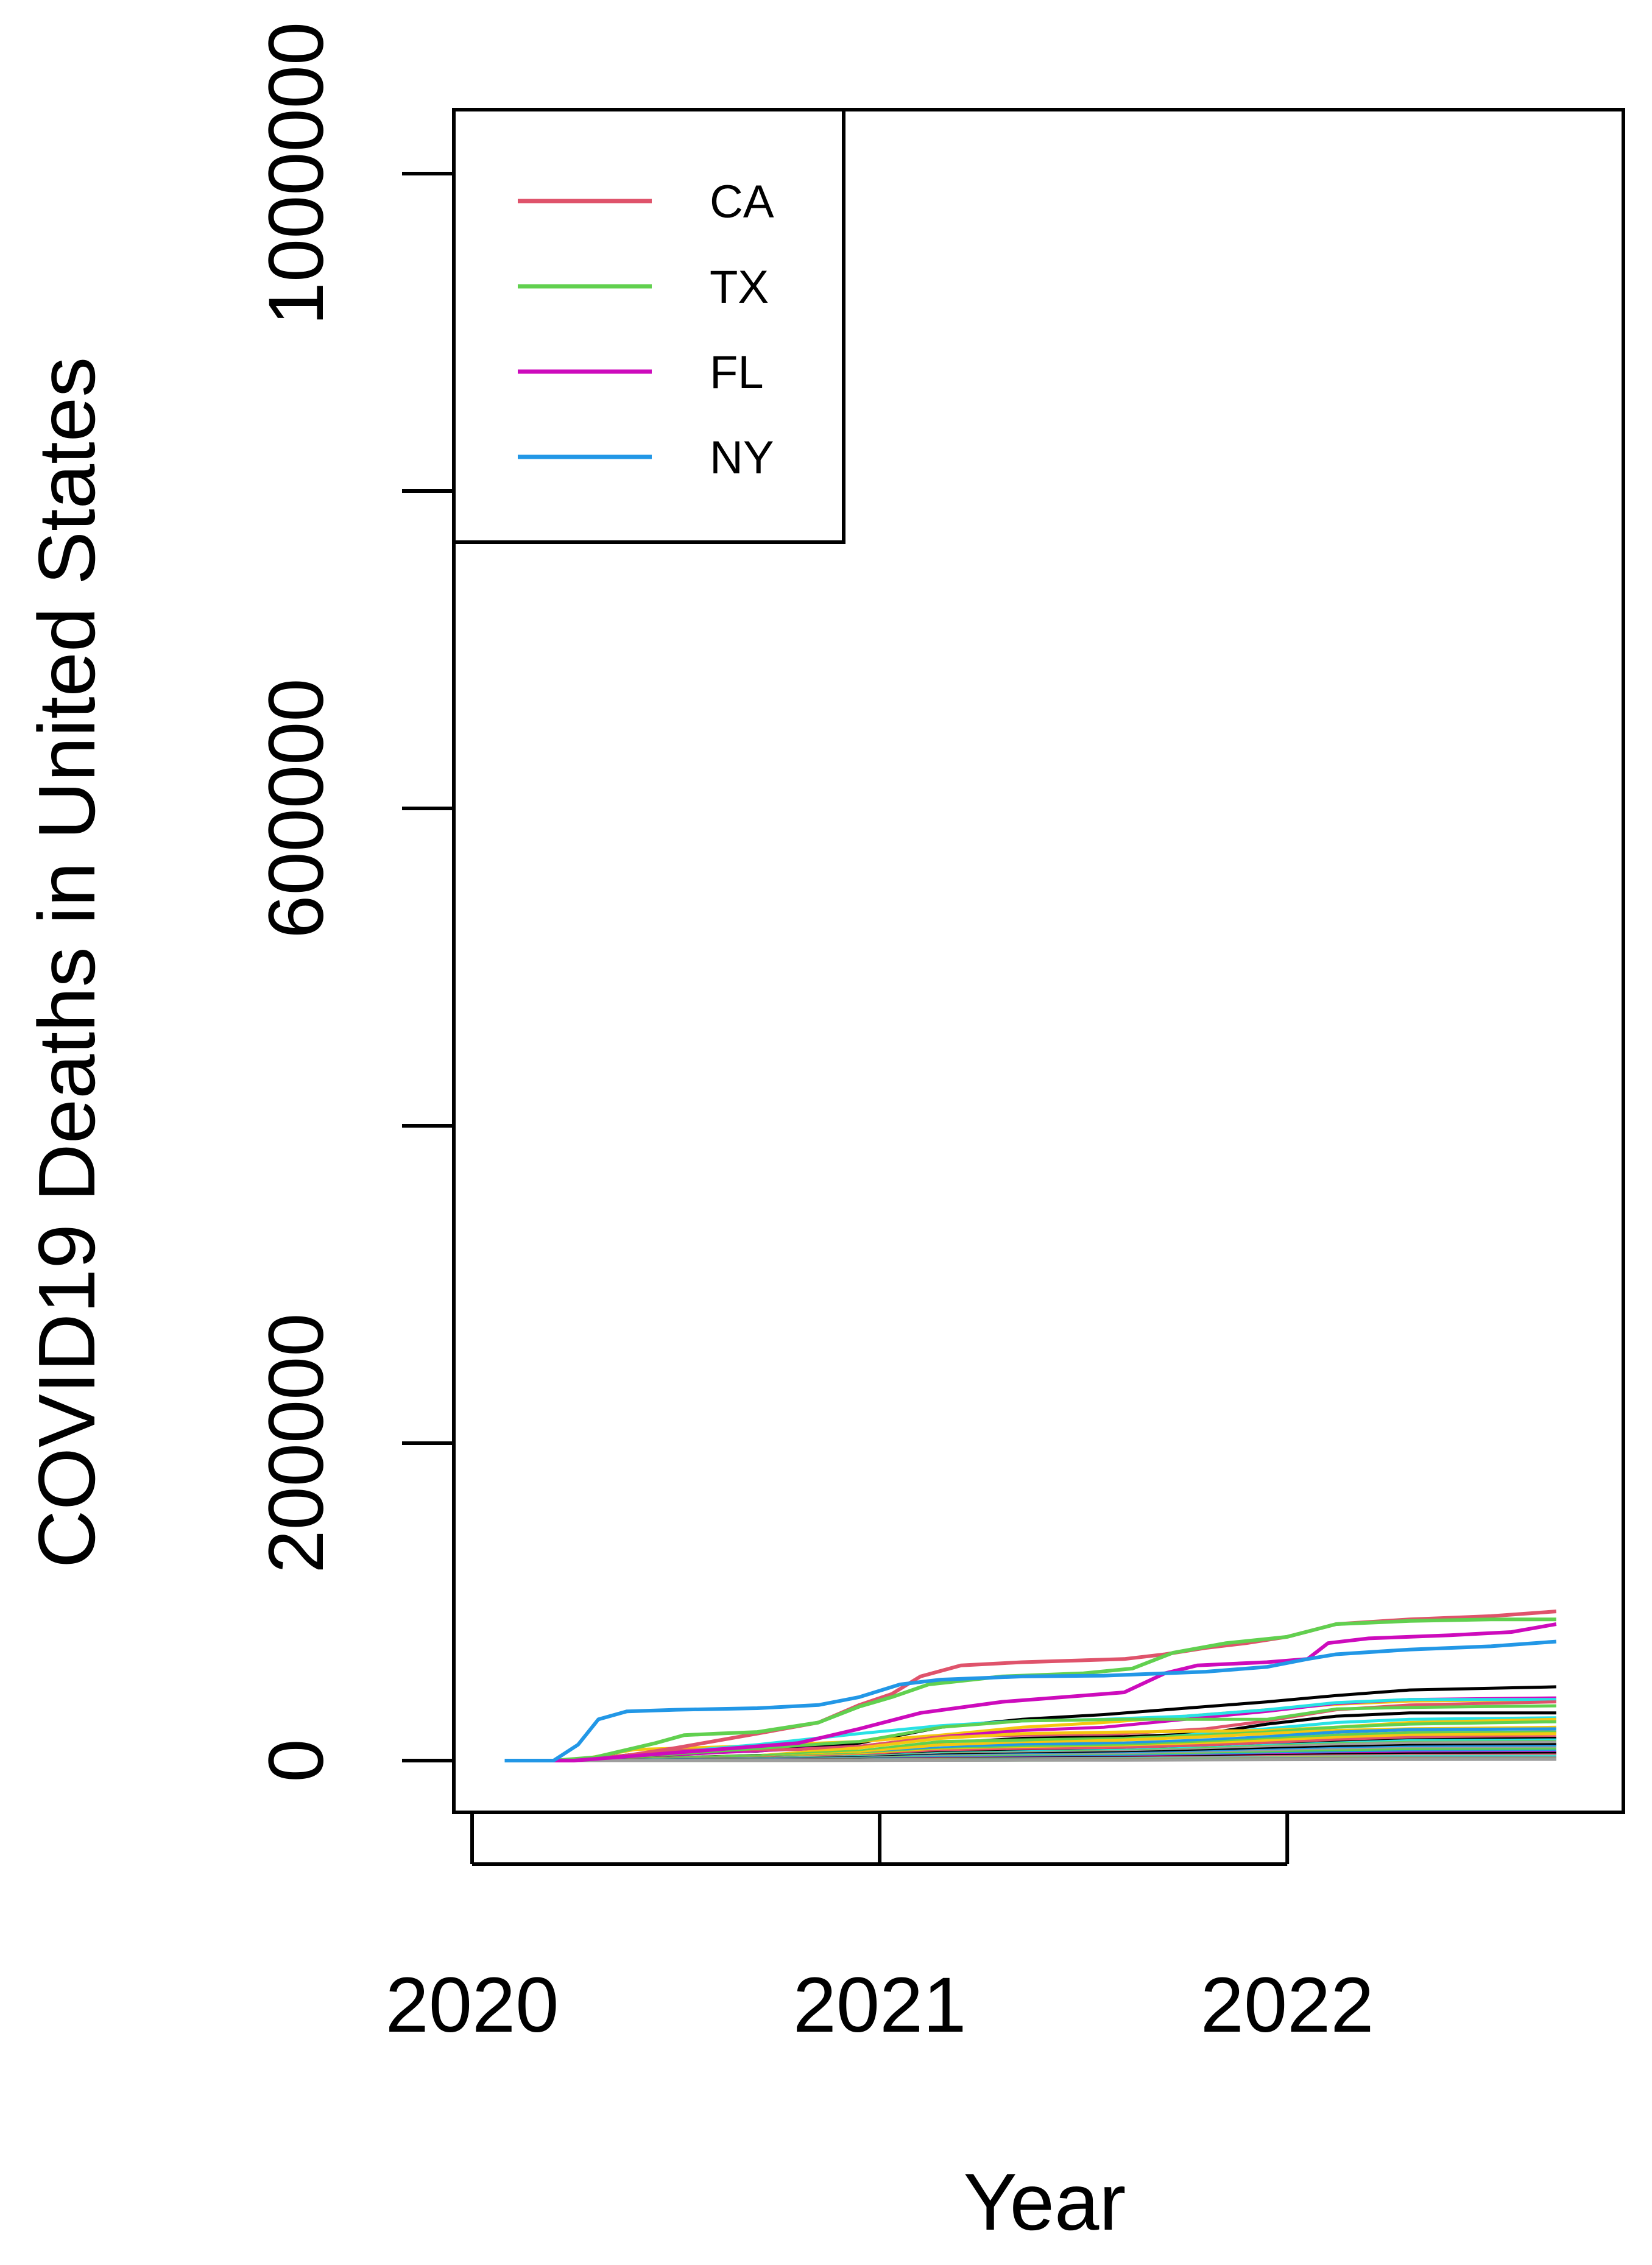 The width and height of the screenshot is (1652, 2265). What do you see at coordinates (737, 372) in the screenshot?
I see `legend-label-fl: FL` at bounding box center [737, 372].